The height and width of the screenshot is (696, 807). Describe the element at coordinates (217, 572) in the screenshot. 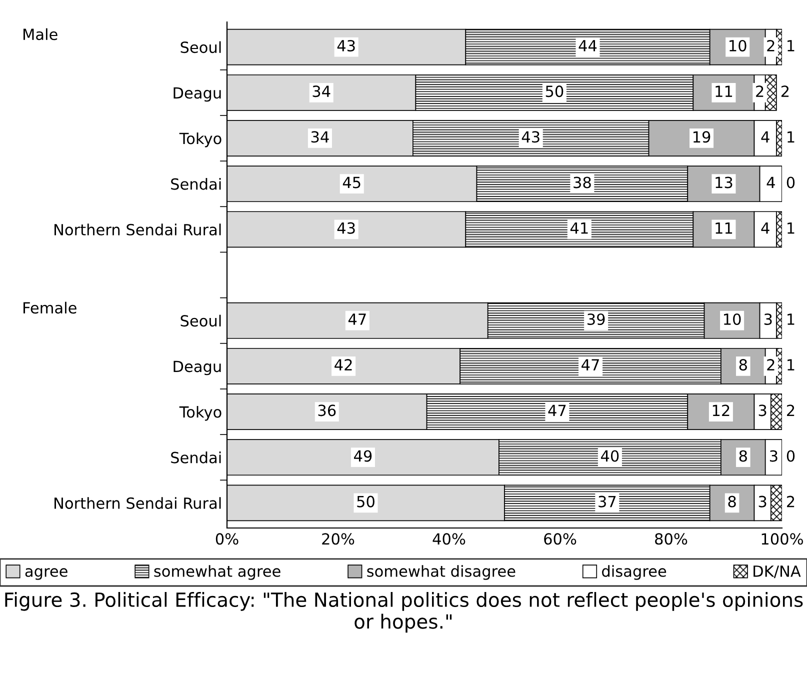

I see `legend-label: somewhat agree` at that location.